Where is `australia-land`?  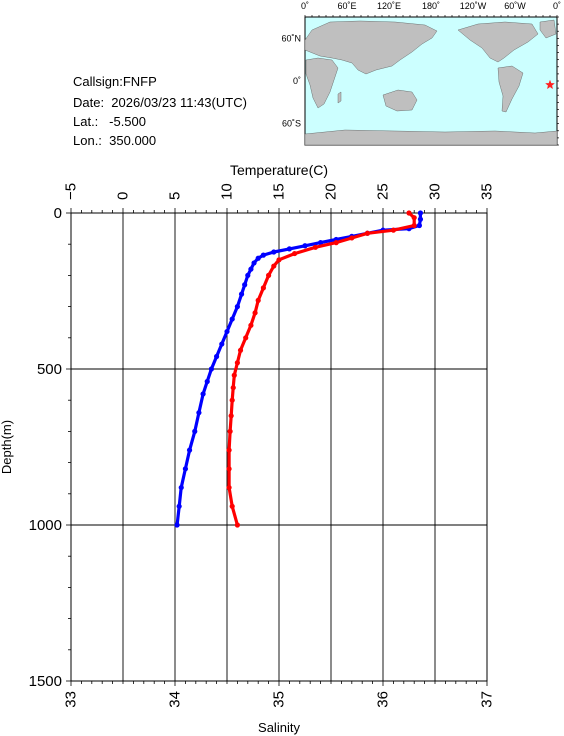
australia-land is located at coordinates (400, 100).